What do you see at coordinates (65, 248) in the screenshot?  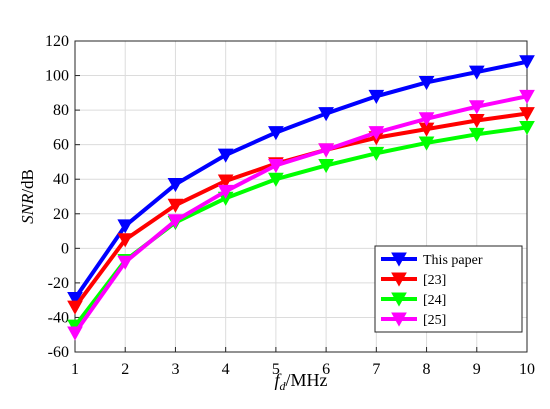 I see `y-tick-label: 0` at bounding box center [65, 248].